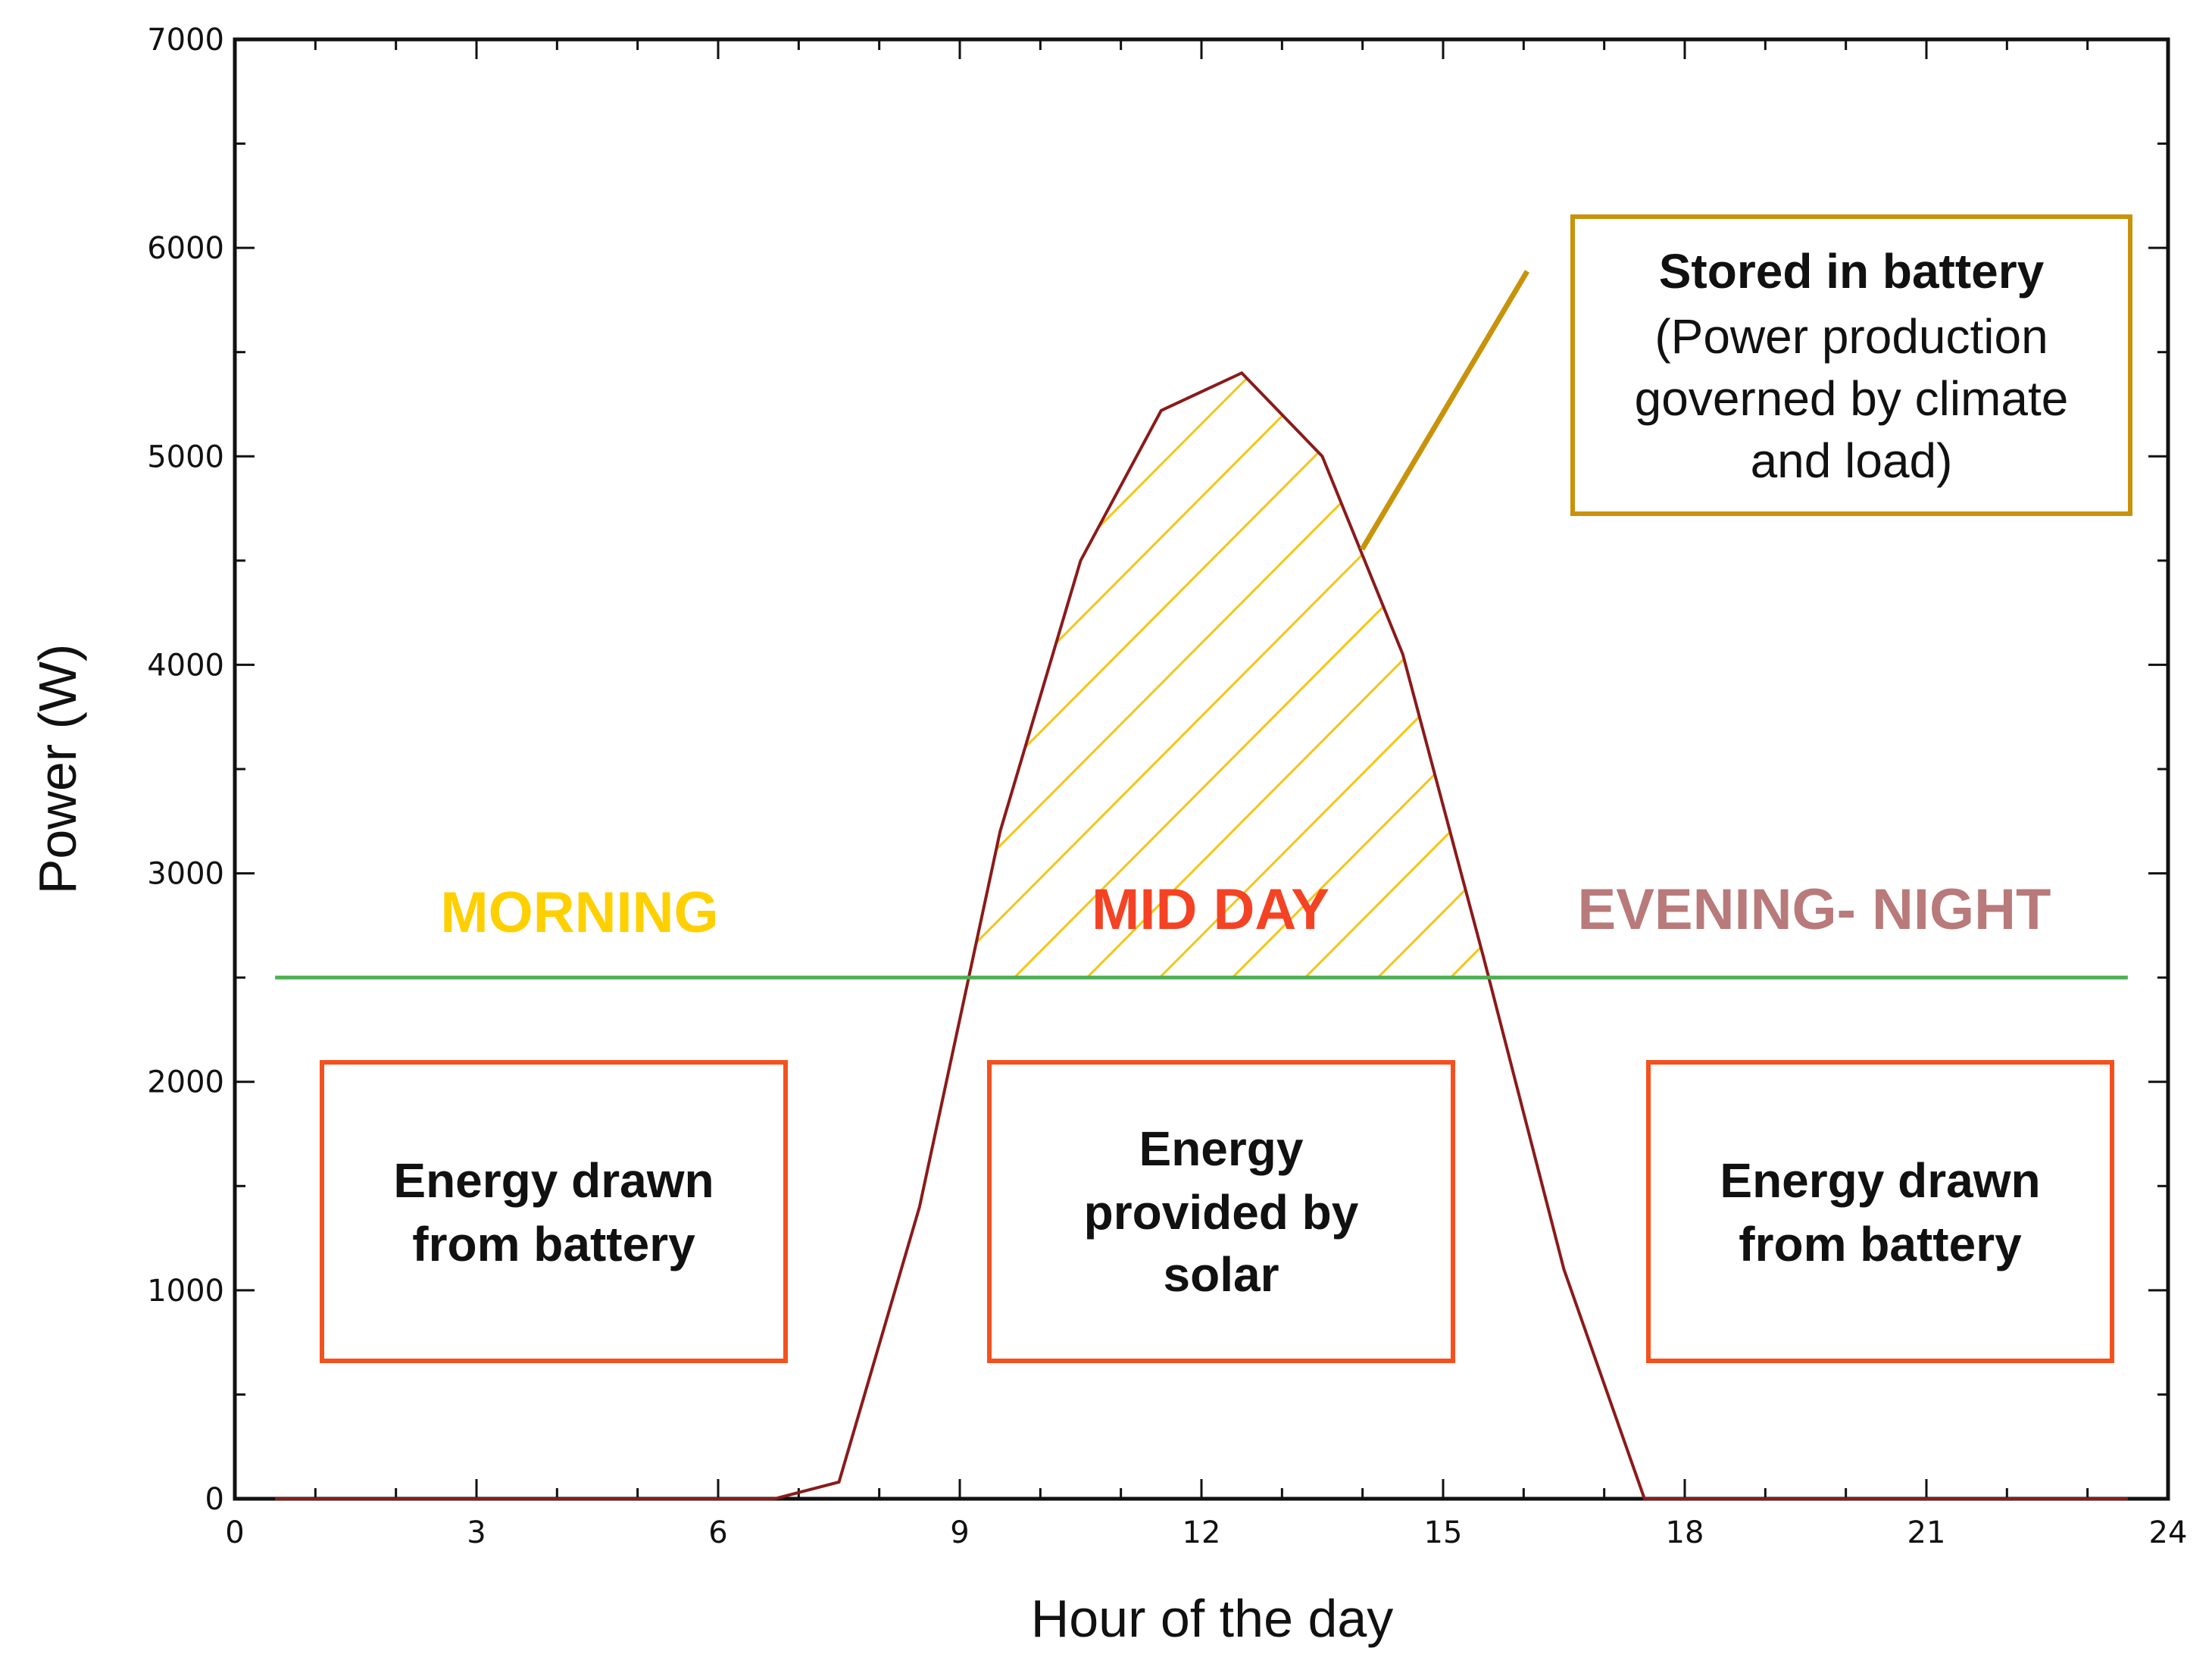 The height and width of the screenshot is (1670, 2212). I want to click on box-midday-line-2: provided by, so click(1222, 1212).